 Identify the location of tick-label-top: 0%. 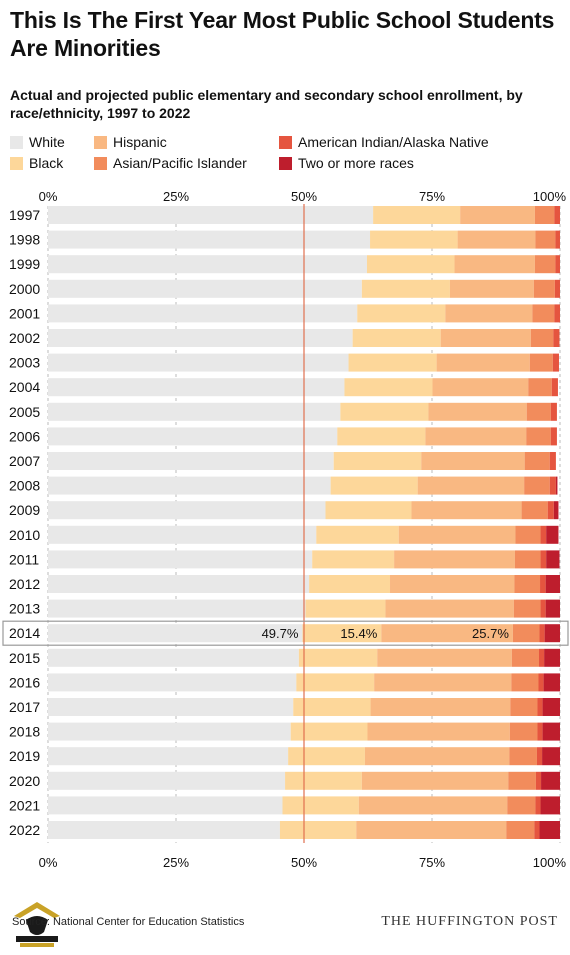
(48, 196).